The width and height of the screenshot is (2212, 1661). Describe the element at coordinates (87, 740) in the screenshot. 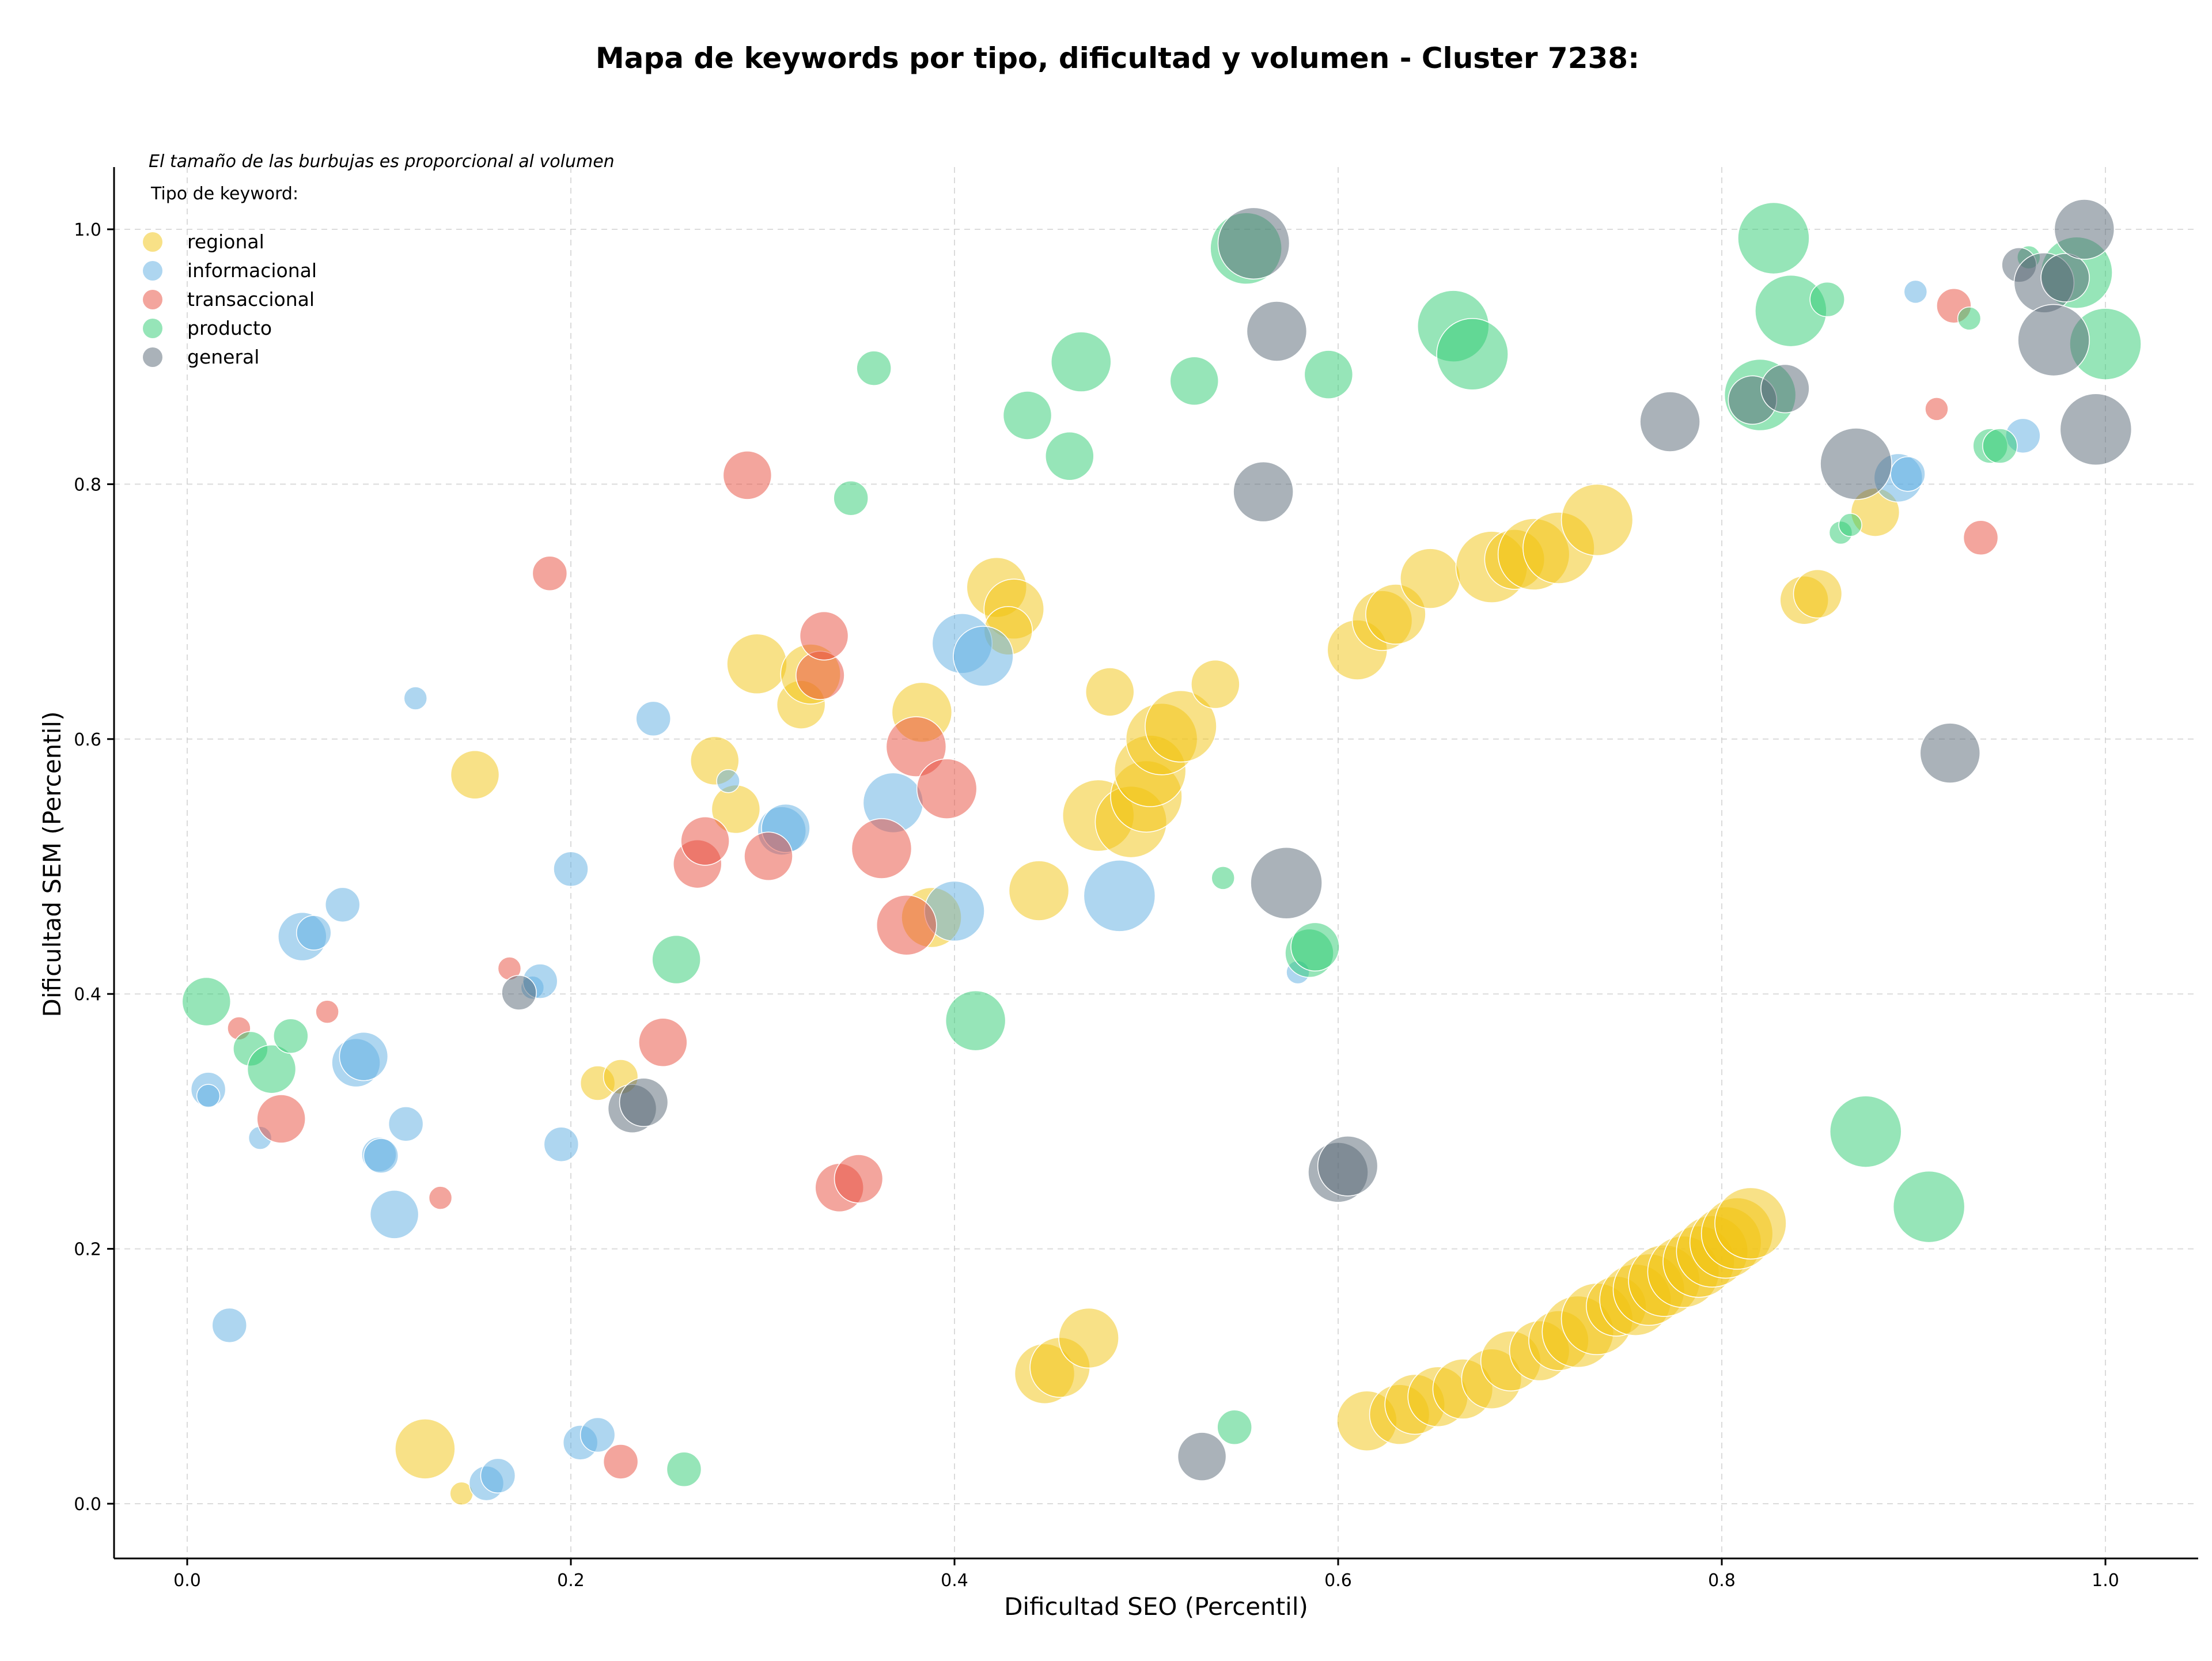

I see `y-tick-label: 0.6` at that location.